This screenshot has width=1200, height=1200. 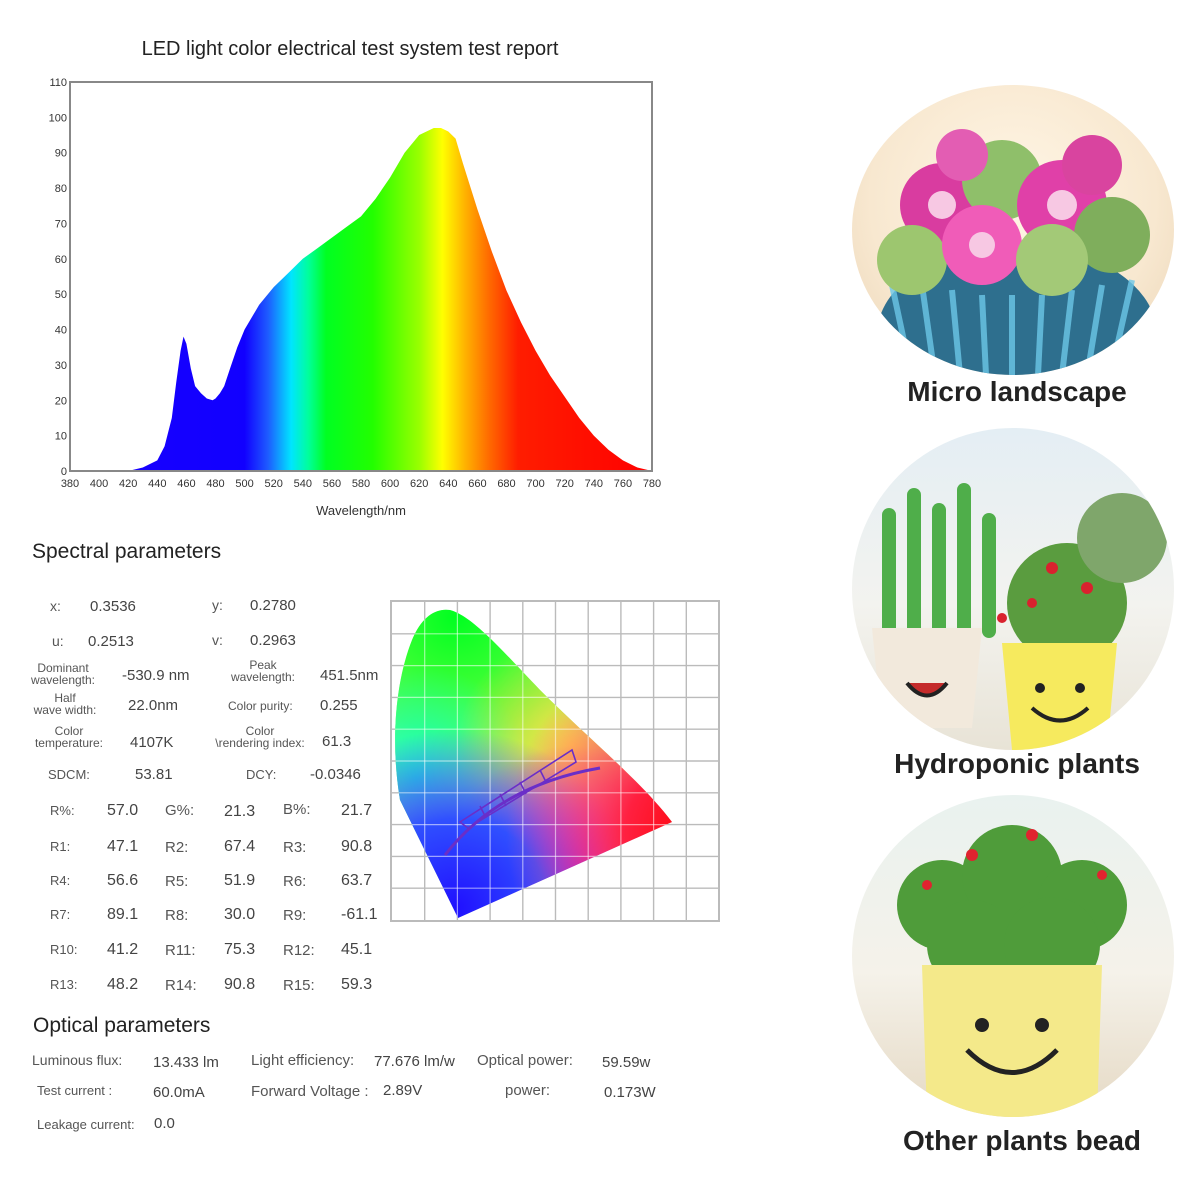 What do you see at coordinates (403, 1090) in the screenshot?
I see `forward-voltage-value: 2.89V` at bounding box center [403, 1090].